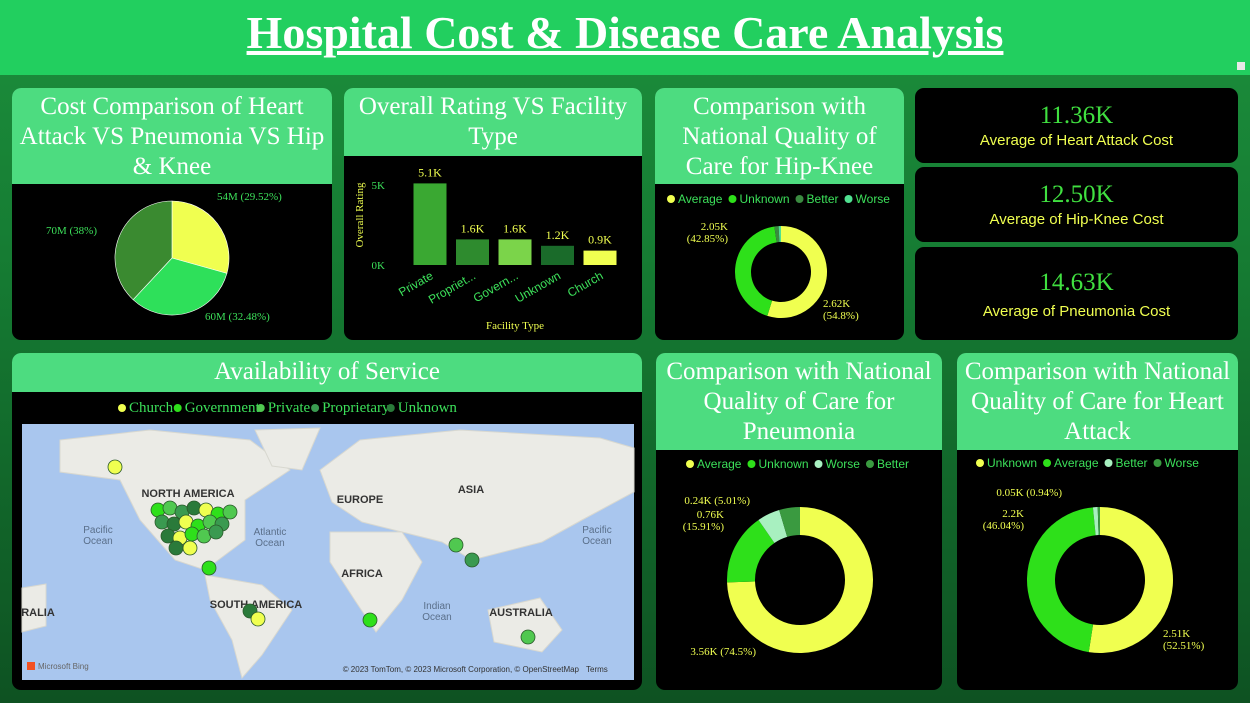 The image size is (1250, 703). I want to click on data-label: 1.2K, so click(558, 235).